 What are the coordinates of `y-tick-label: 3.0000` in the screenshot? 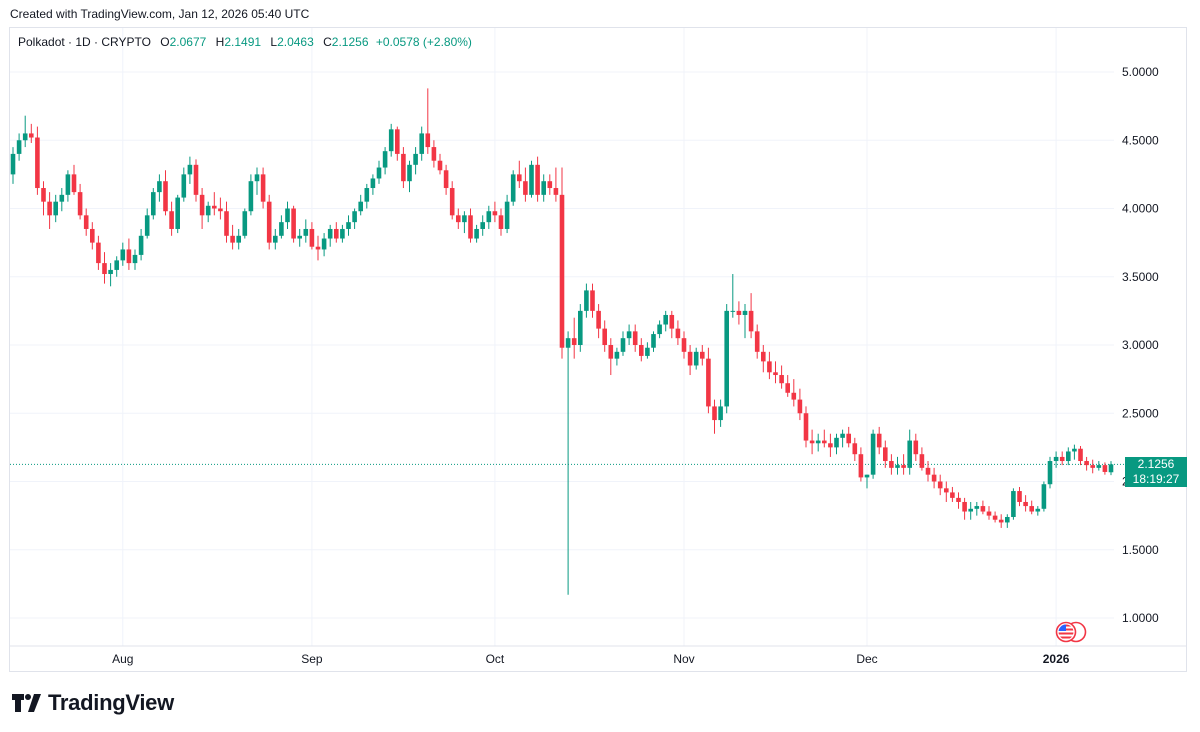 It's located at (1140, 345).